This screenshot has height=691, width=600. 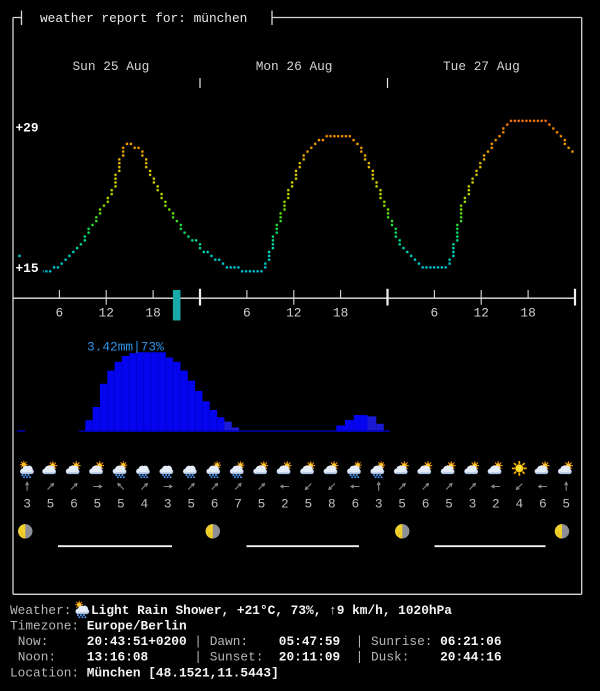 What do you see at coordinates (332, 504) in the screenshot?
I see `svg-text: 8` at bounding box center [332, 504].